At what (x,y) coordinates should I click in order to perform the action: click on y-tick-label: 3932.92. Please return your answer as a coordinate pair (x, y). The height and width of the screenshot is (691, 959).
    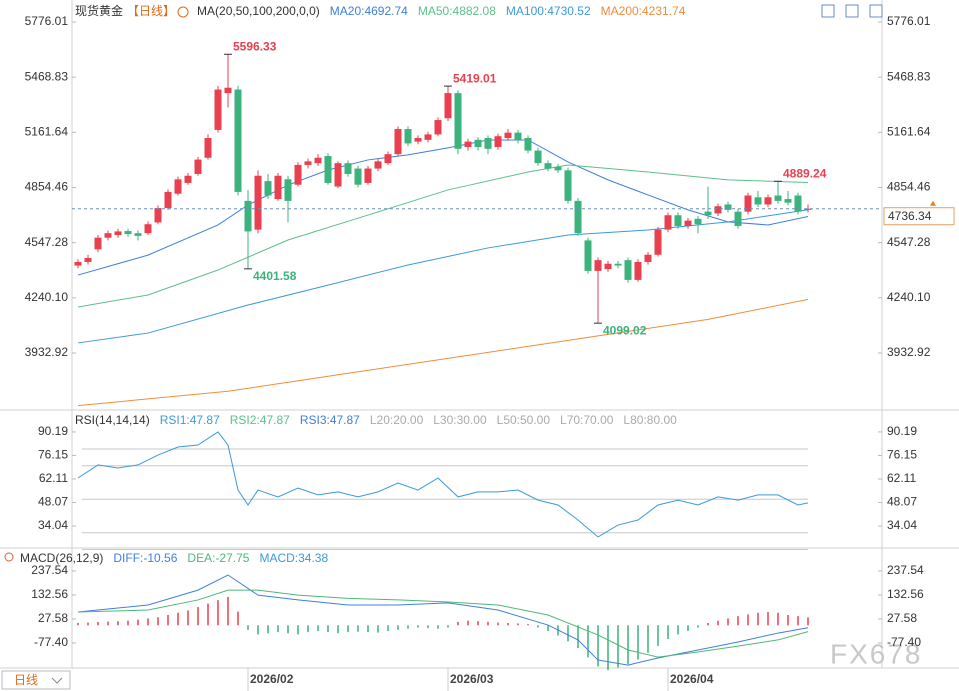
    Looking at the image, I should click on (47, 352).